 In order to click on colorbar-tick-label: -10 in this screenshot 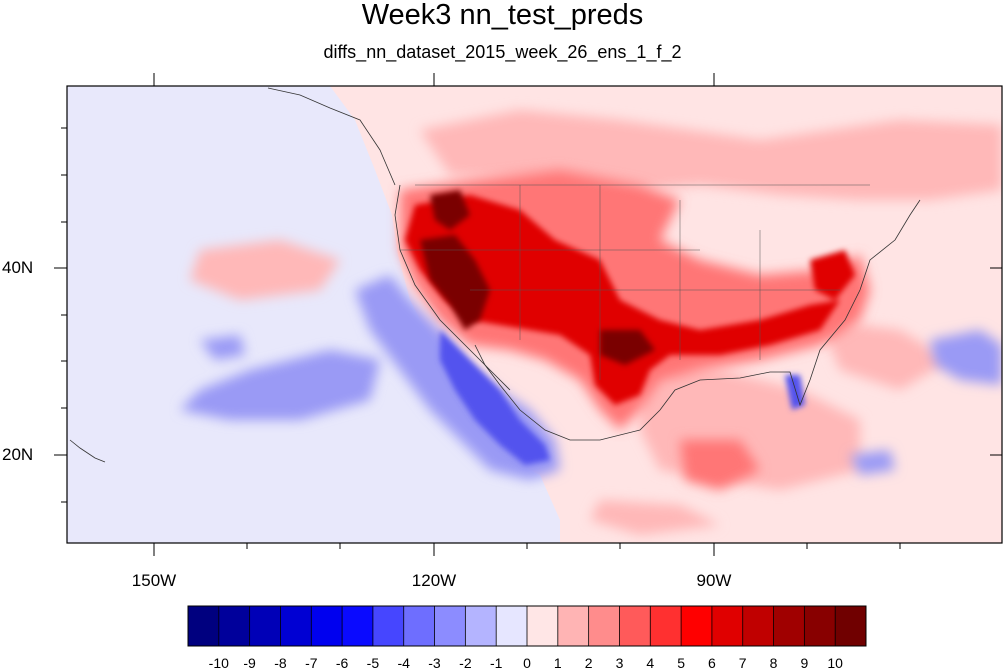, I will do `click(218, 663)`.